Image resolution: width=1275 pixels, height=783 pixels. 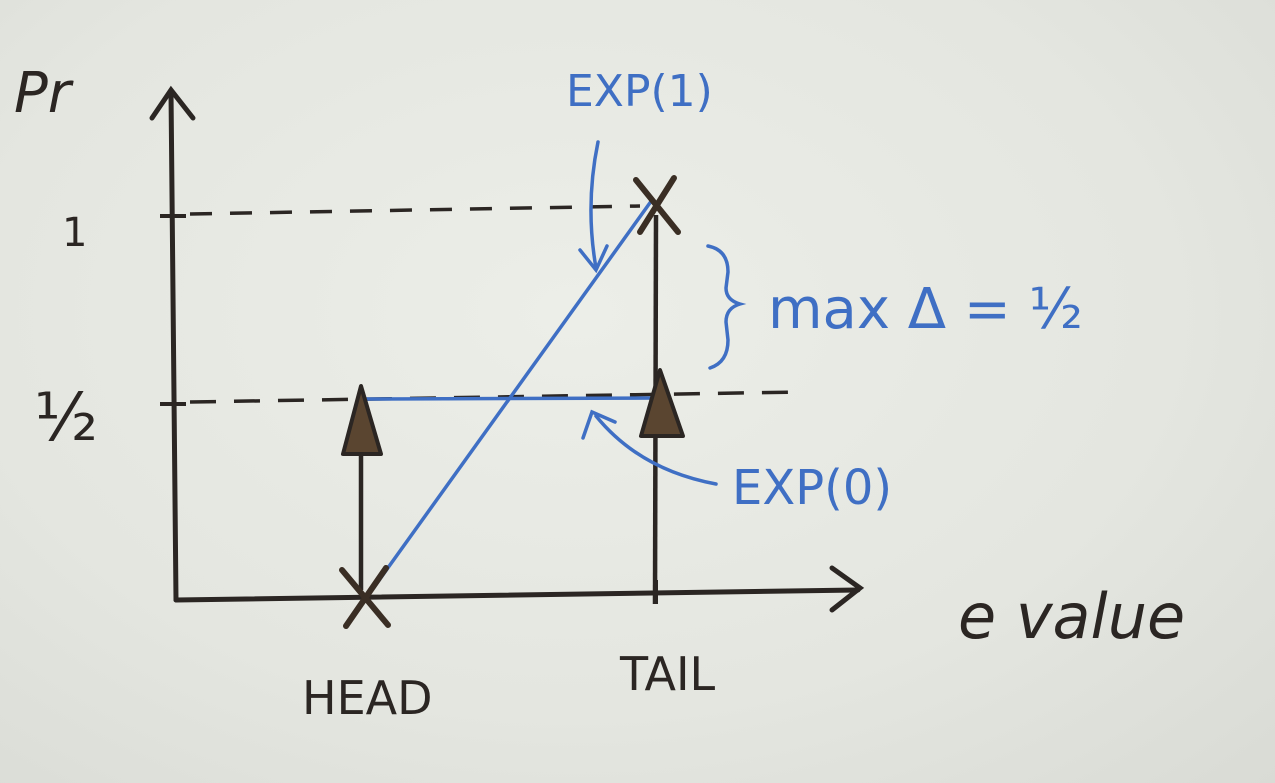 What do you see at coordinates (925, 309) in the screenshot?
I see `max-delta-label: max Δ = ½` at bounding box center [925, 309].